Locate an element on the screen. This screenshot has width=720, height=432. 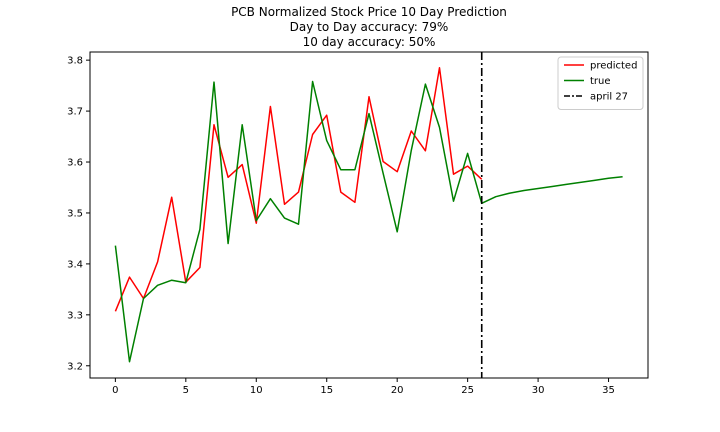
x-tick-label: 25 is located at coordinates (467, 390).